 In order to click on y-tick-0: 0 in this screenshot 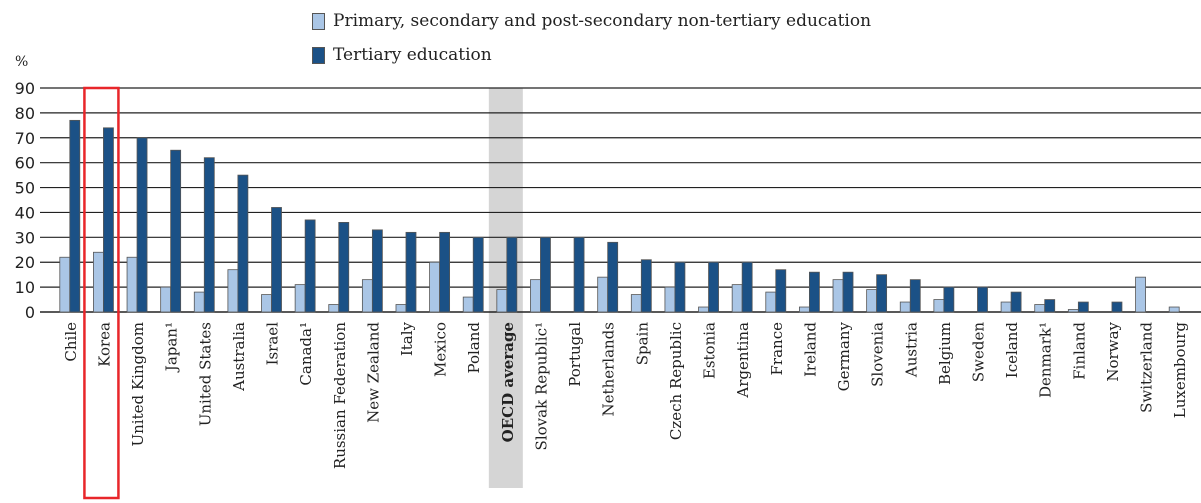, I will do `click(30, 312)`.